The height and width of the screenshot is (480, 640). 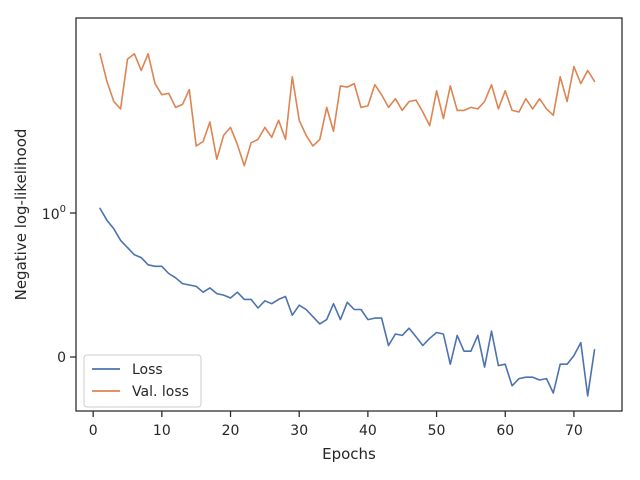 I want to click on legend-label-val-loss: Val. loss, so click(x=160, y=392).